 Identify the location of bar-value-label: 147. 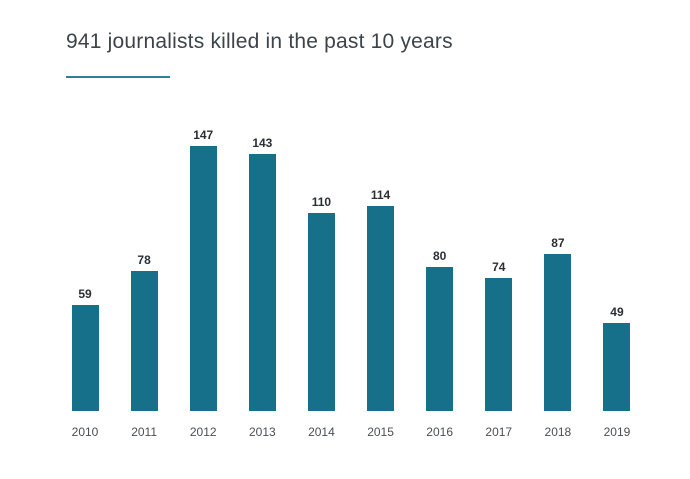
(203, 135).